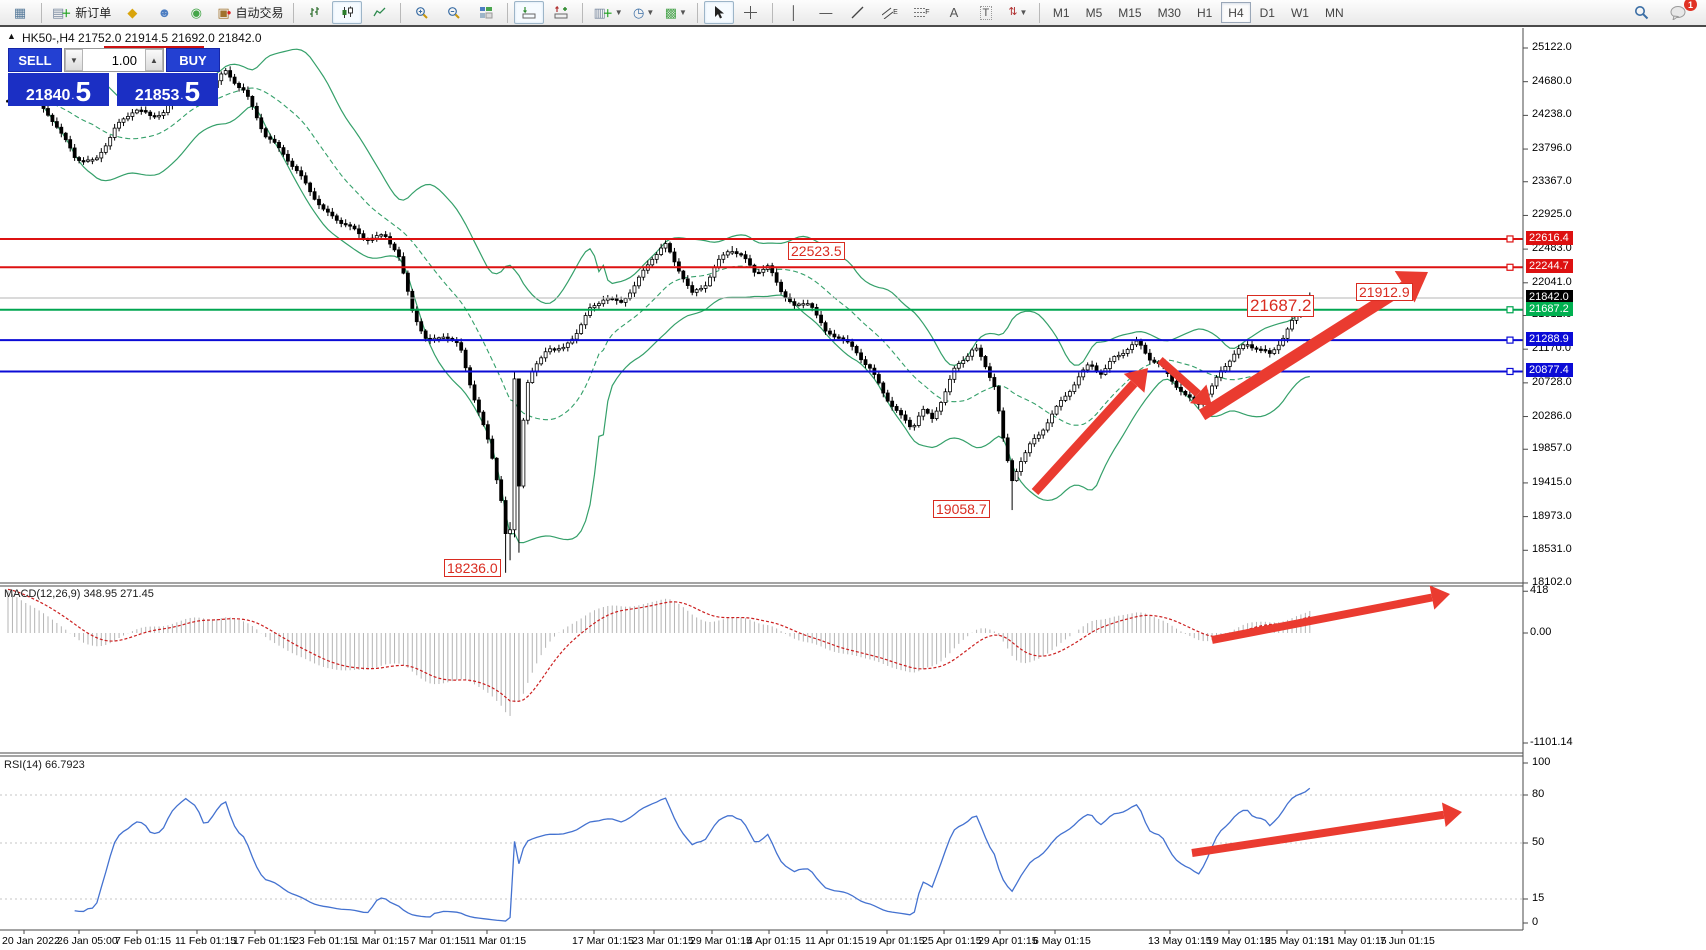 This screenshot has height=950, width=1706. I want to click on time-axis-label: 6 May 01:15, so click(1062, 941).